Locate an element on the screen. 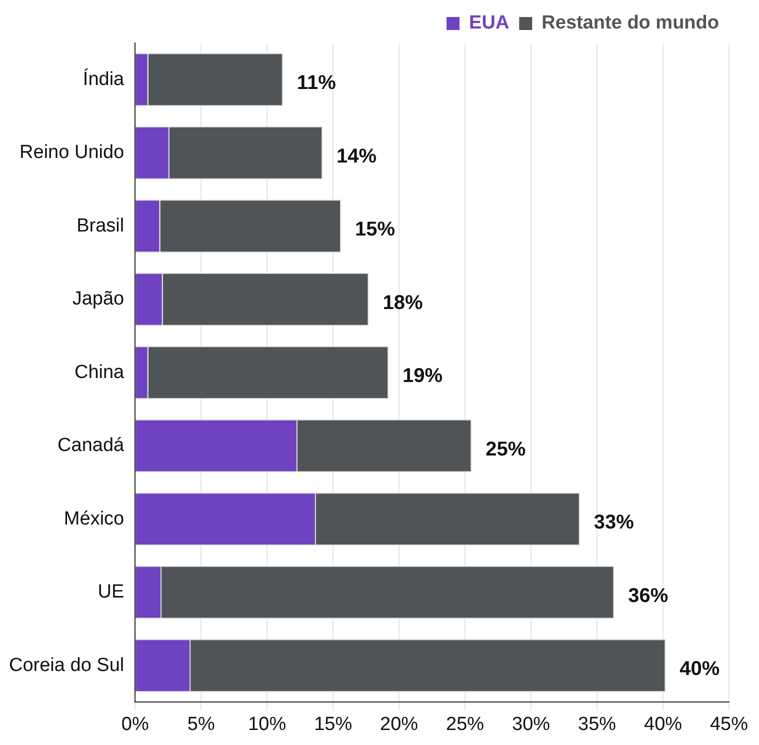 The image size is (759, 745). x-tick-label: 20% is located at coordinates (399, 724).